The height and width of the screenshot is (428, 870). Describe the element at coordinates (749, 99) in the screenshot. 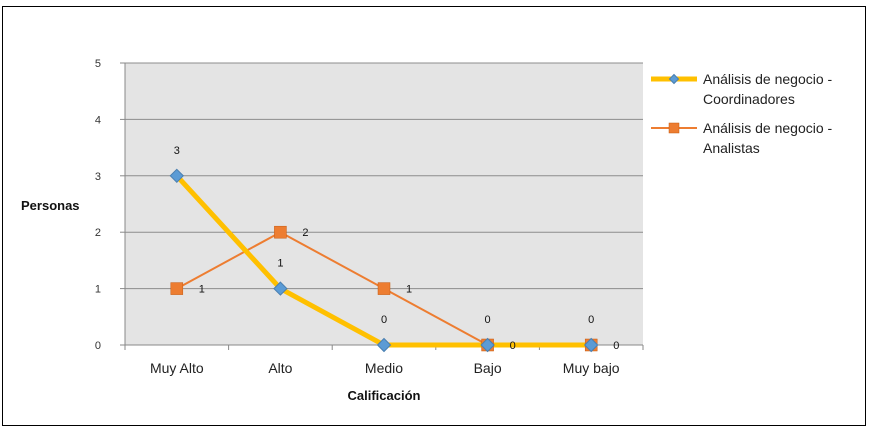

I see `legend-label-0-line-2: Coordinadores` at that location.